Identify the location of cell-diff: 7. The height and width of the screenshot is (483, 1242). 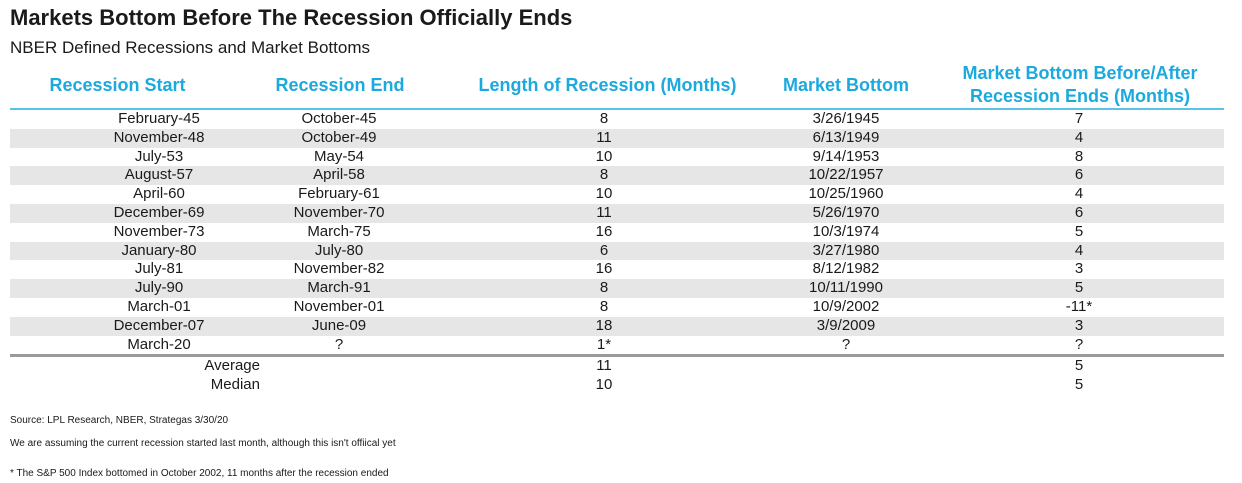
(1079, 118).